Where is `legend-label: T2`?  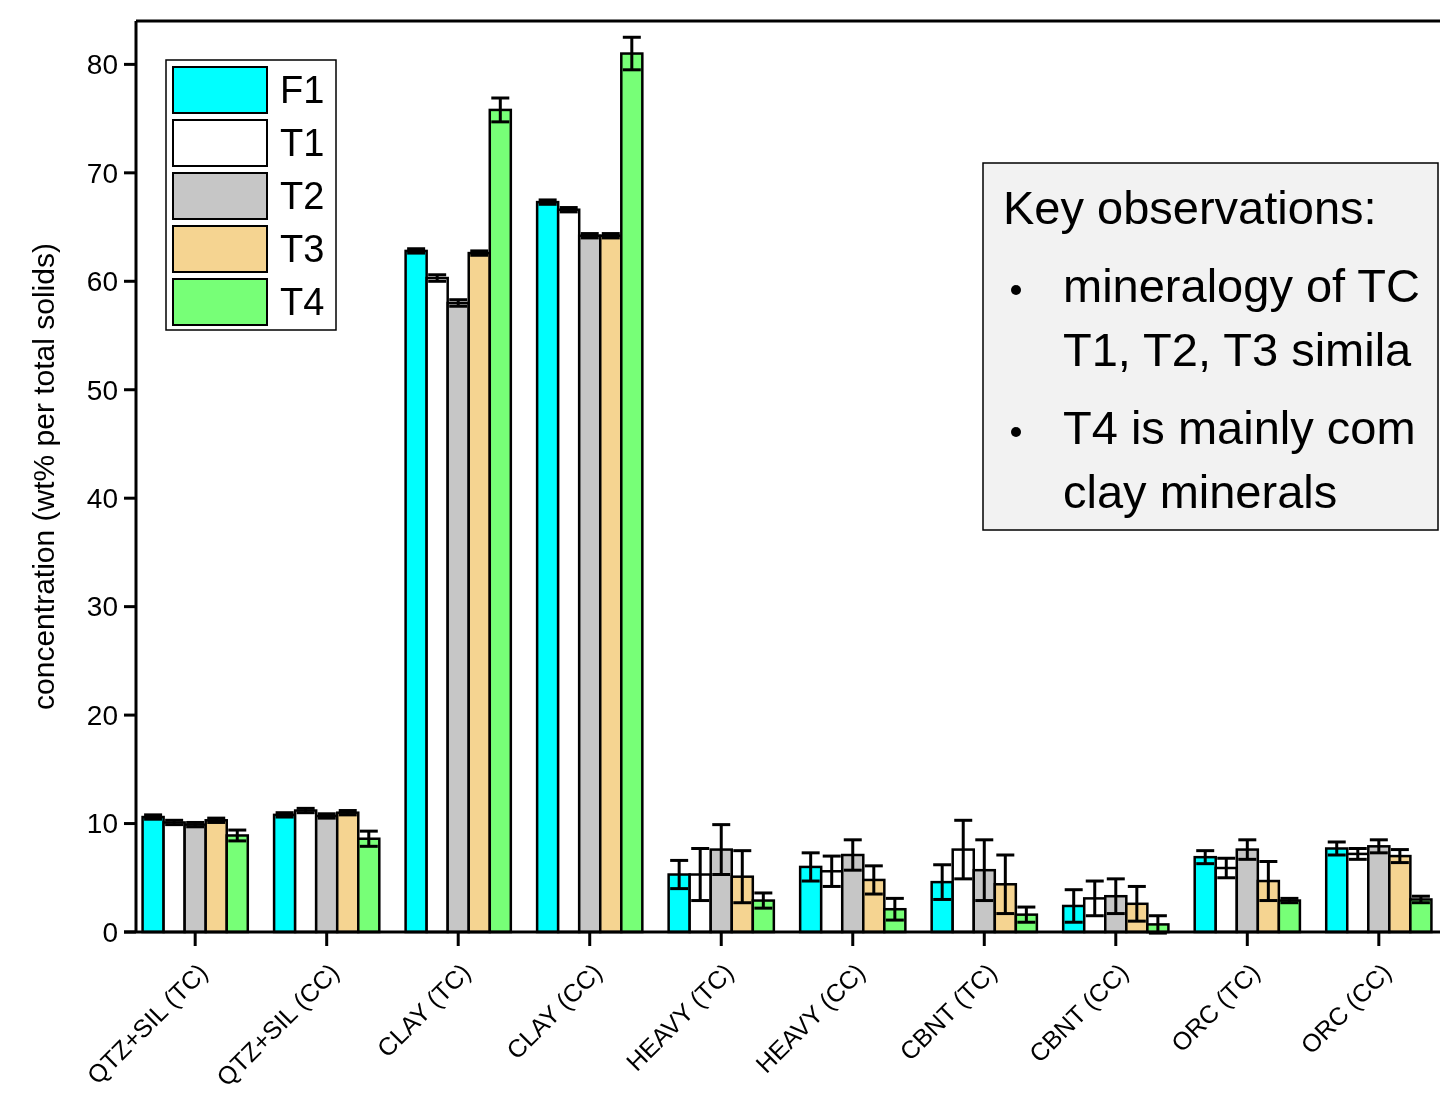 legend-label: T2 is located at coordinates (302, 196).